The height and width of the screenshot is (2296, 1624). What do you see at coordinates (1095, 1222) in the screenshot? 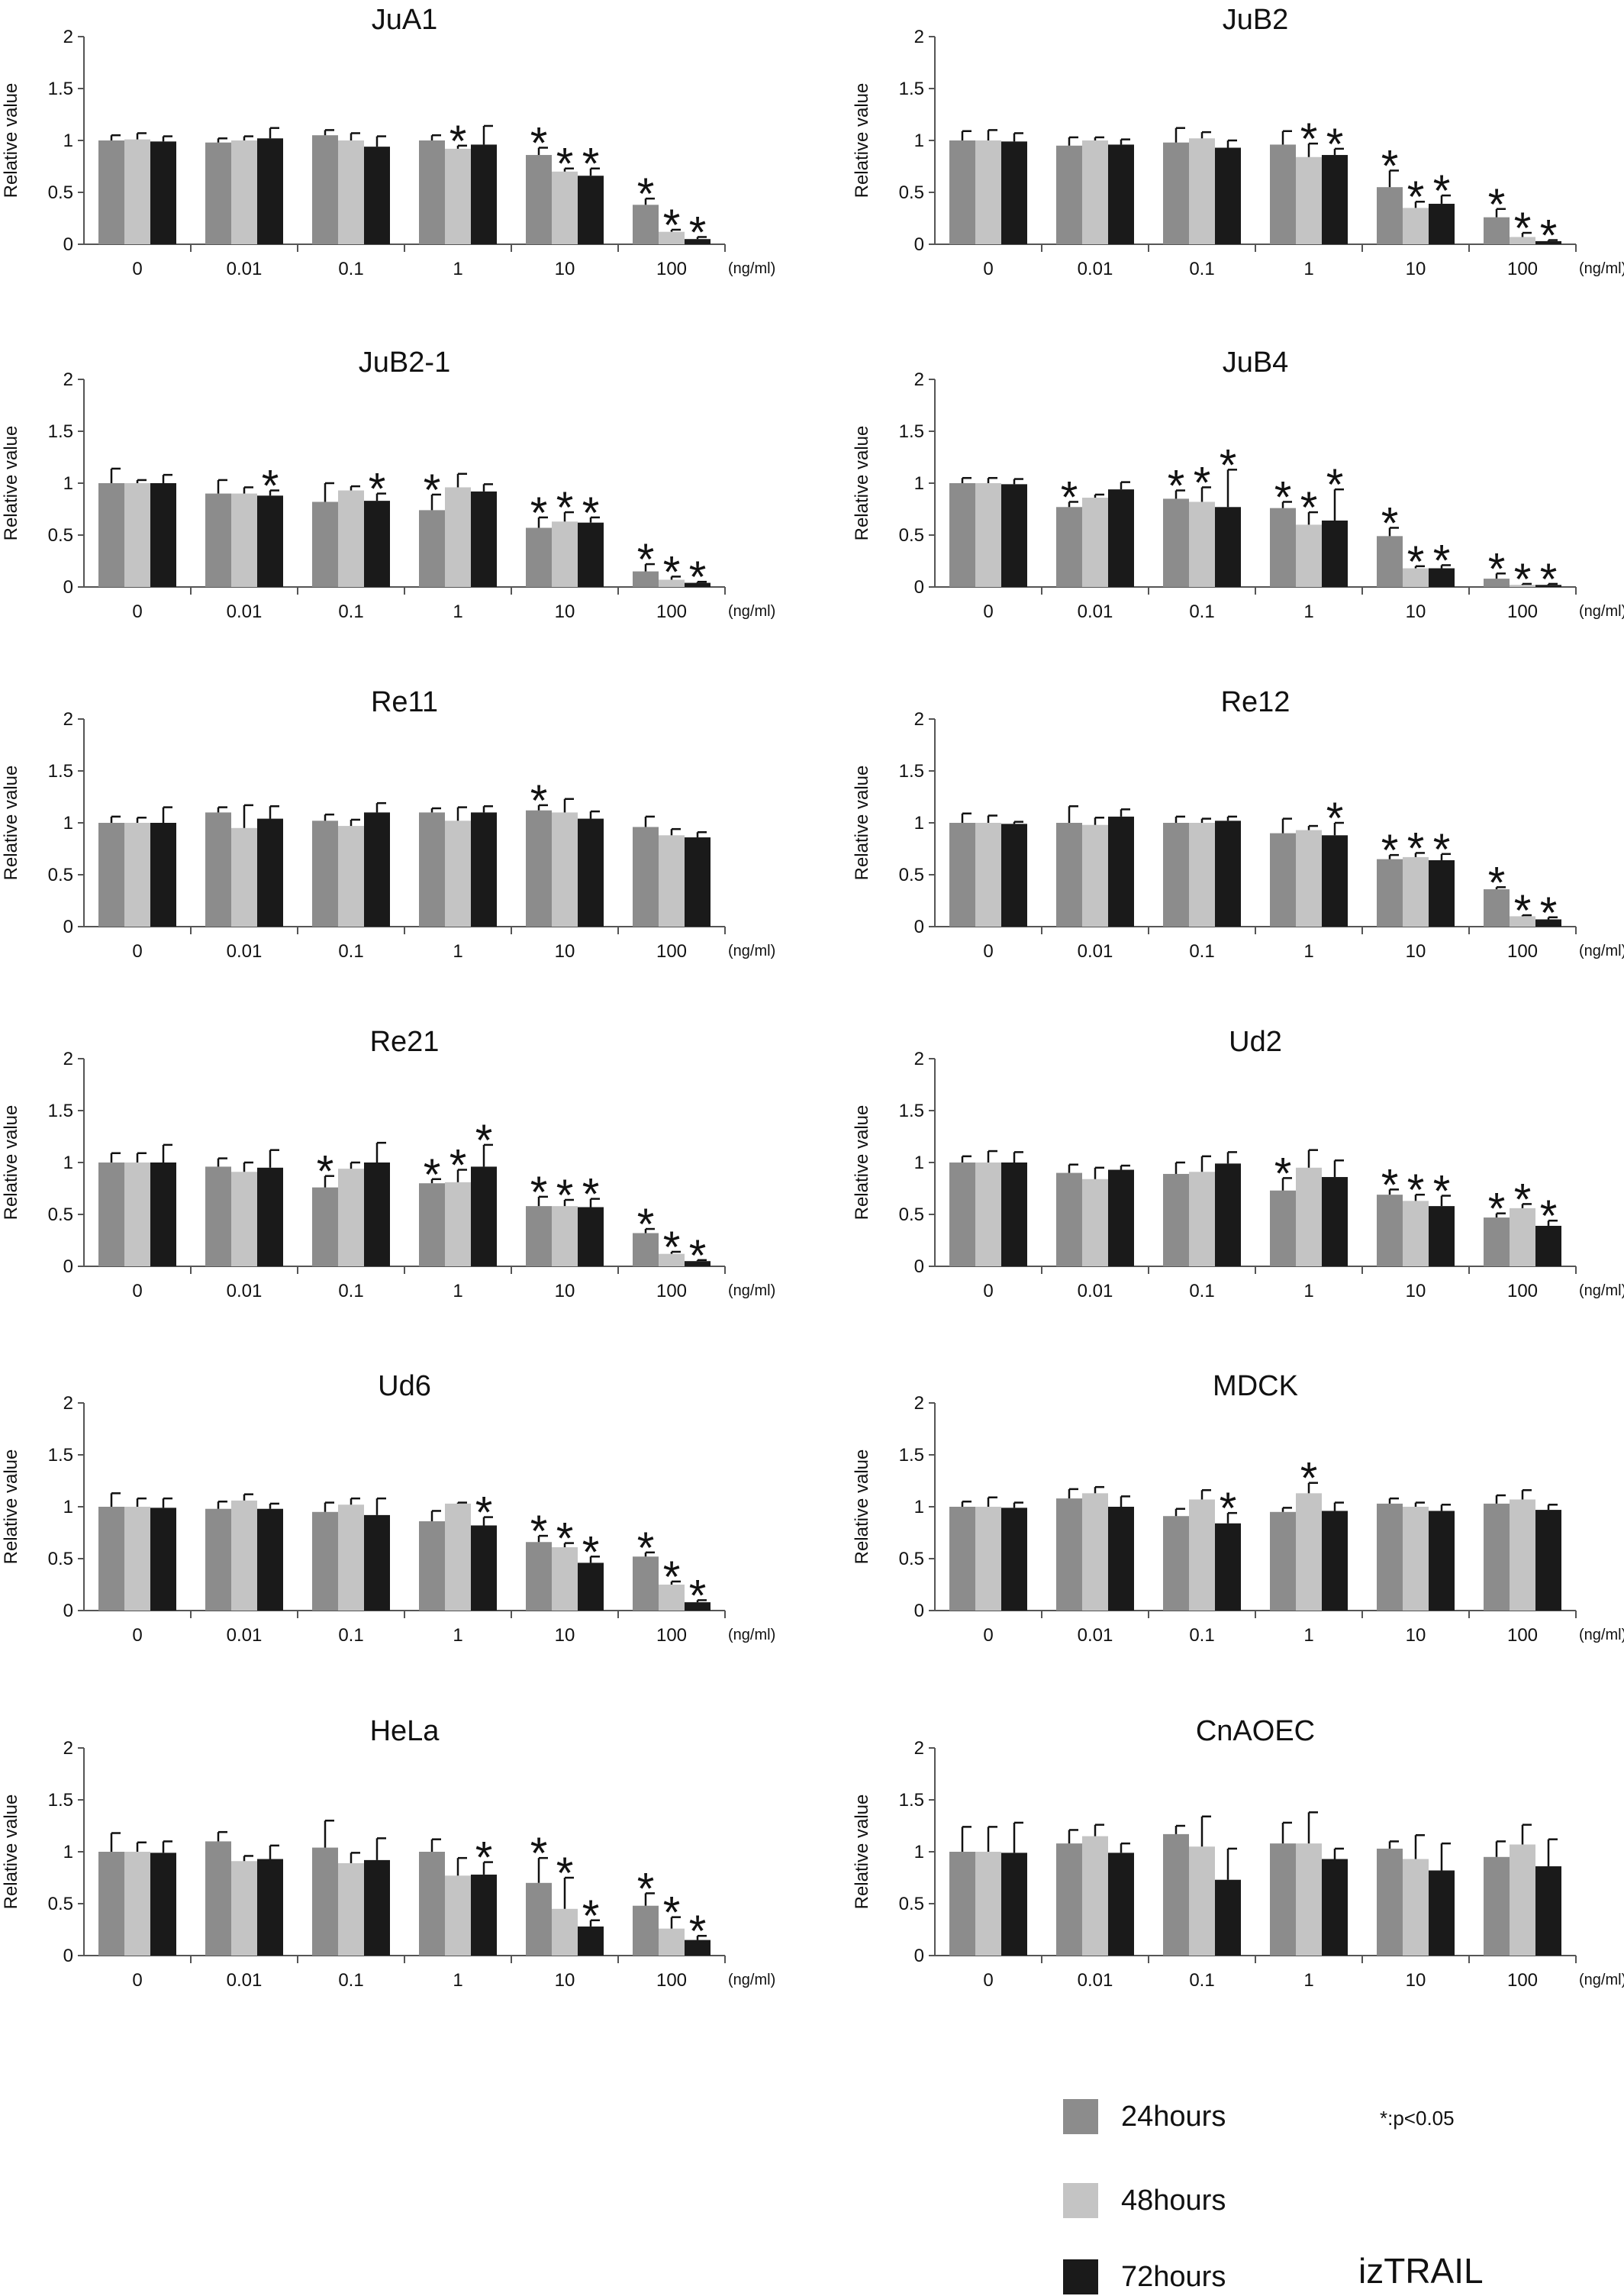
I see `bar-ud2-48hours-0.01` at bounding box center [1095, 1222].